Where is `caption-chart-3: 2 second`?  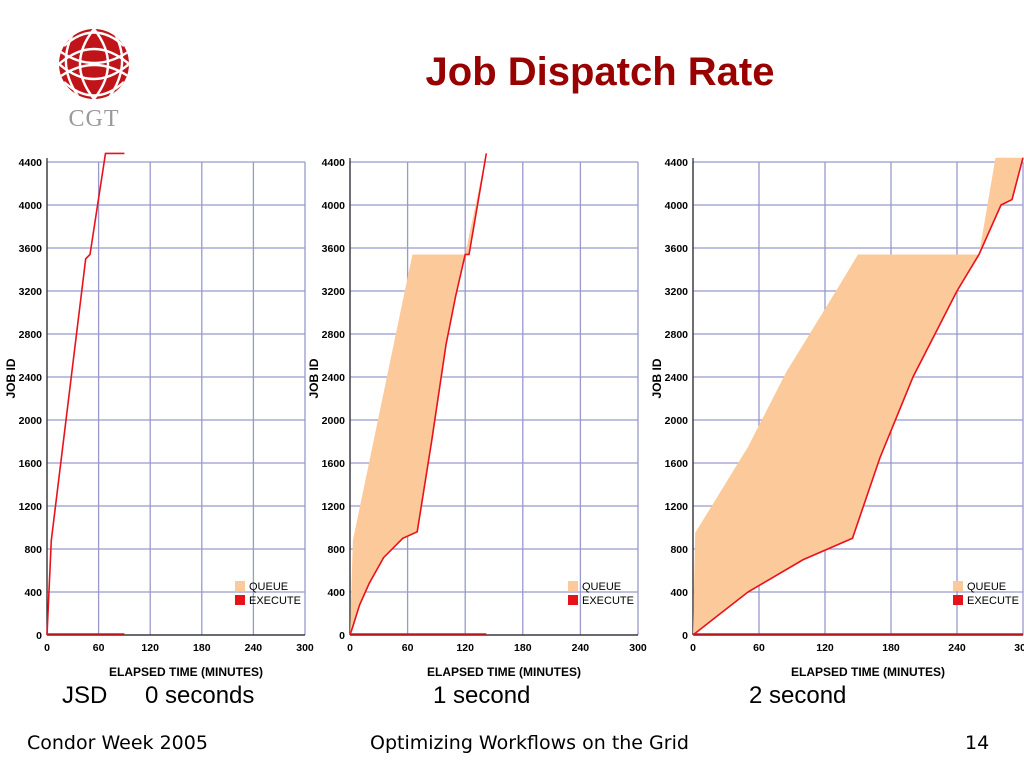 caption-chart-3: 2 second is located at coordinates (798, 695).